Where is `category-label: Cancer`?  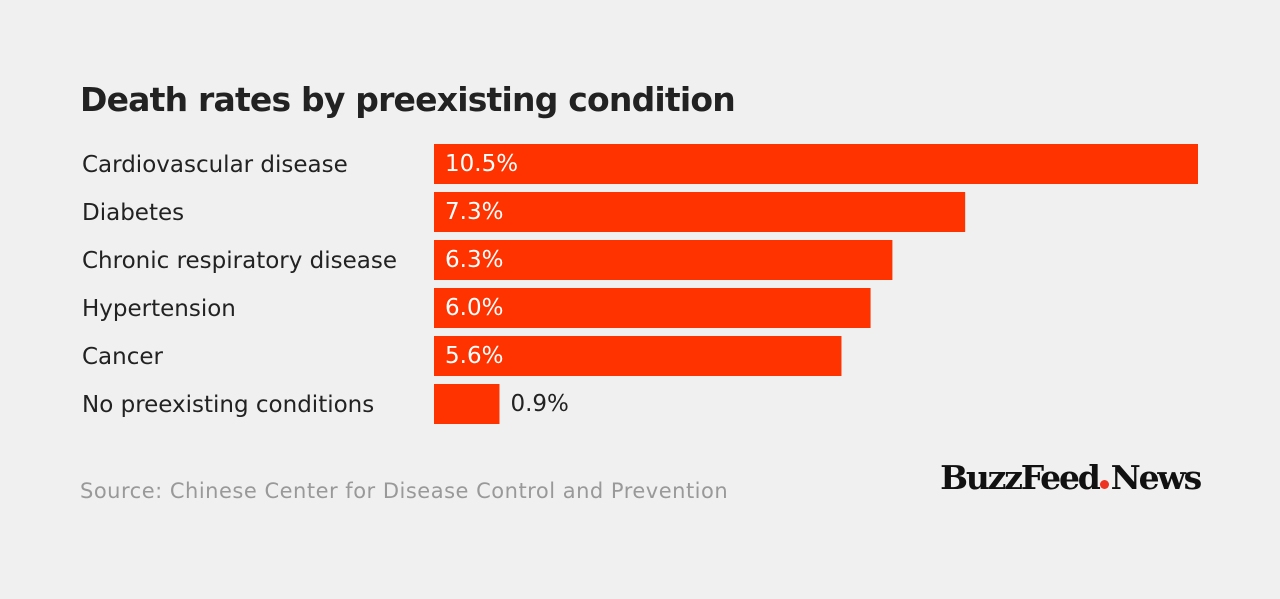
category-label: Cancer is located at coordinates (123, 357).